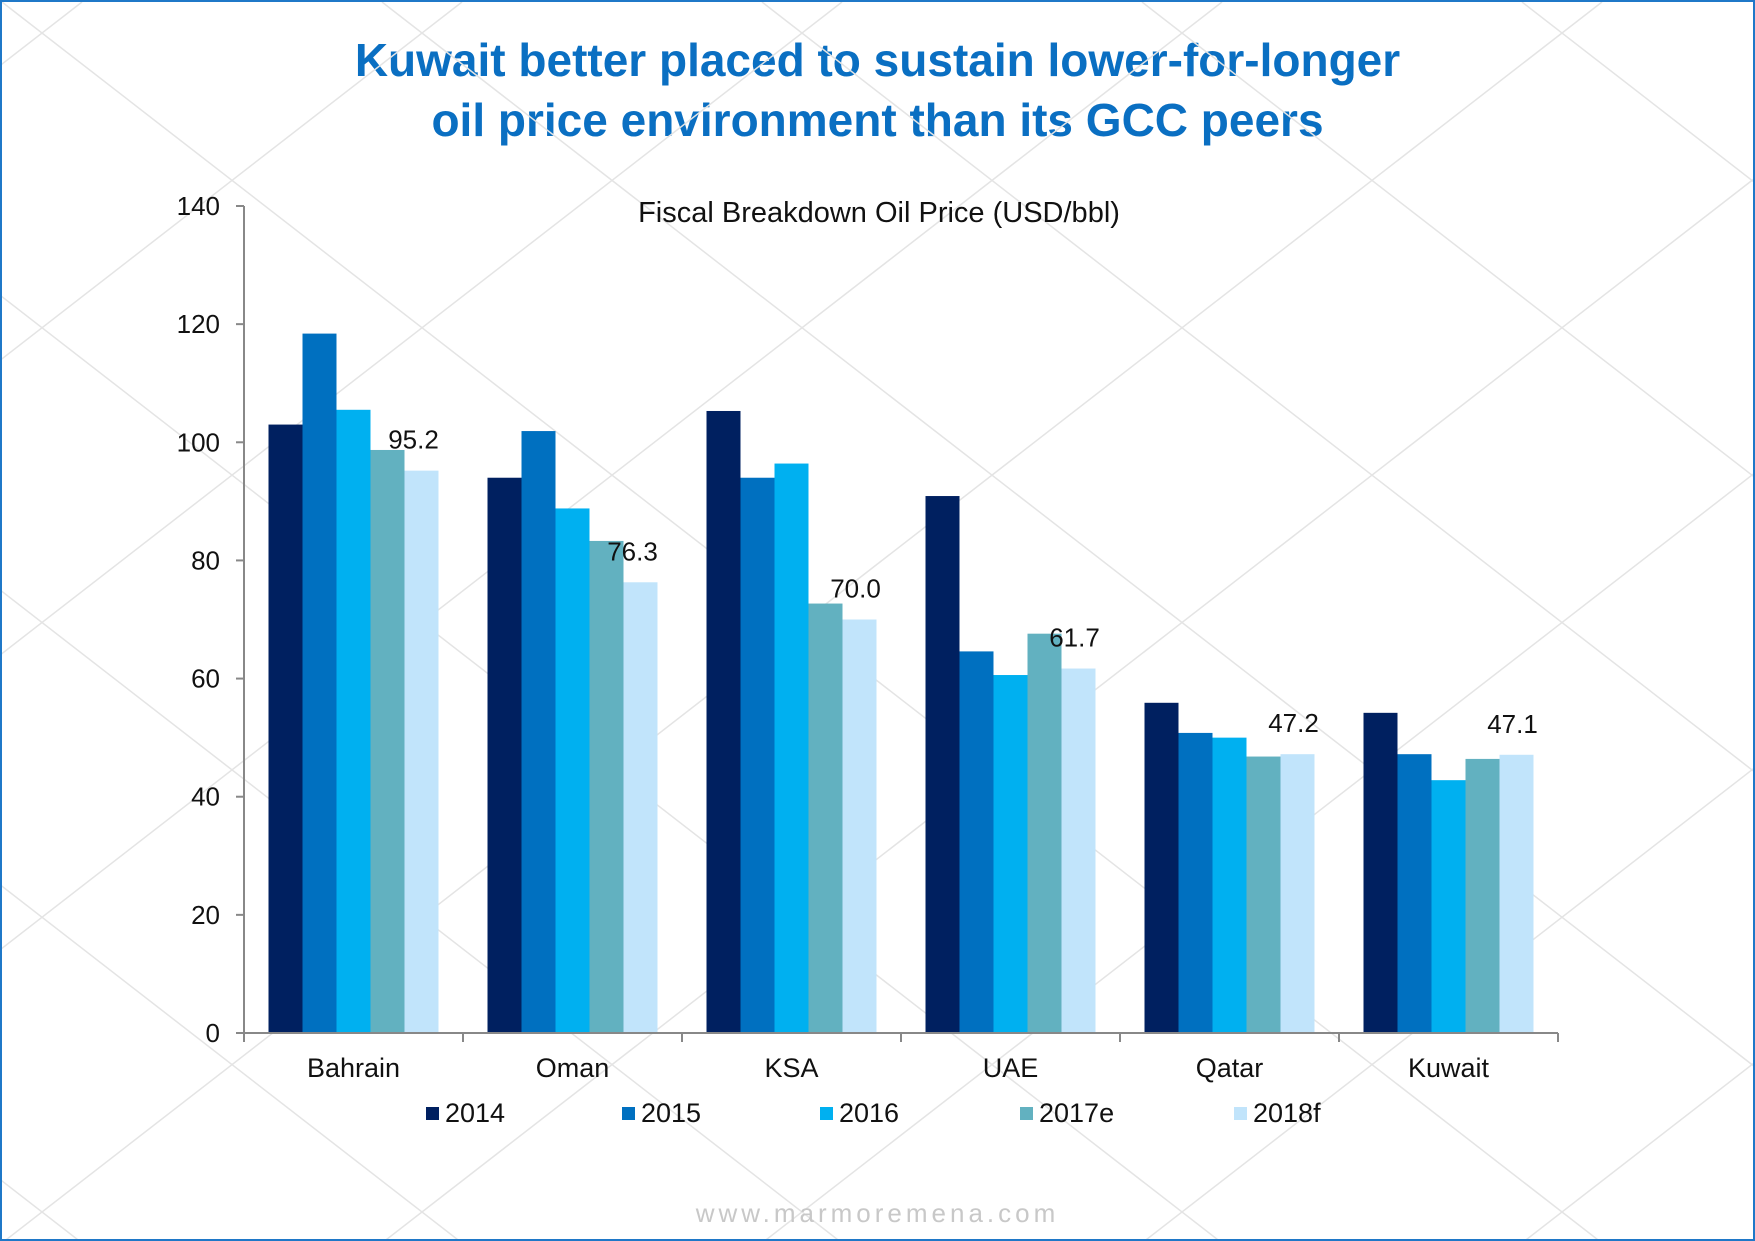 This screenshot has width=1755, height=1241. What do you see at coordinates (791, 748) in the screenshot?
I see `bar-ksa-2016` at bounding box center [791, 748].